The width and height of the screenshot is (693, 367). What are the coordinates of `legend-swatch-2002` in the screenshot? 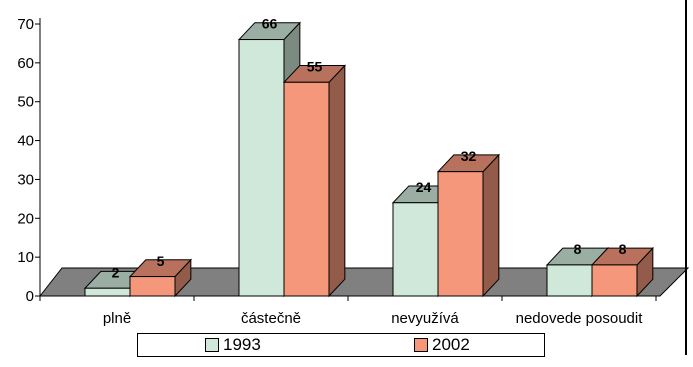 It's located at (421, 345).